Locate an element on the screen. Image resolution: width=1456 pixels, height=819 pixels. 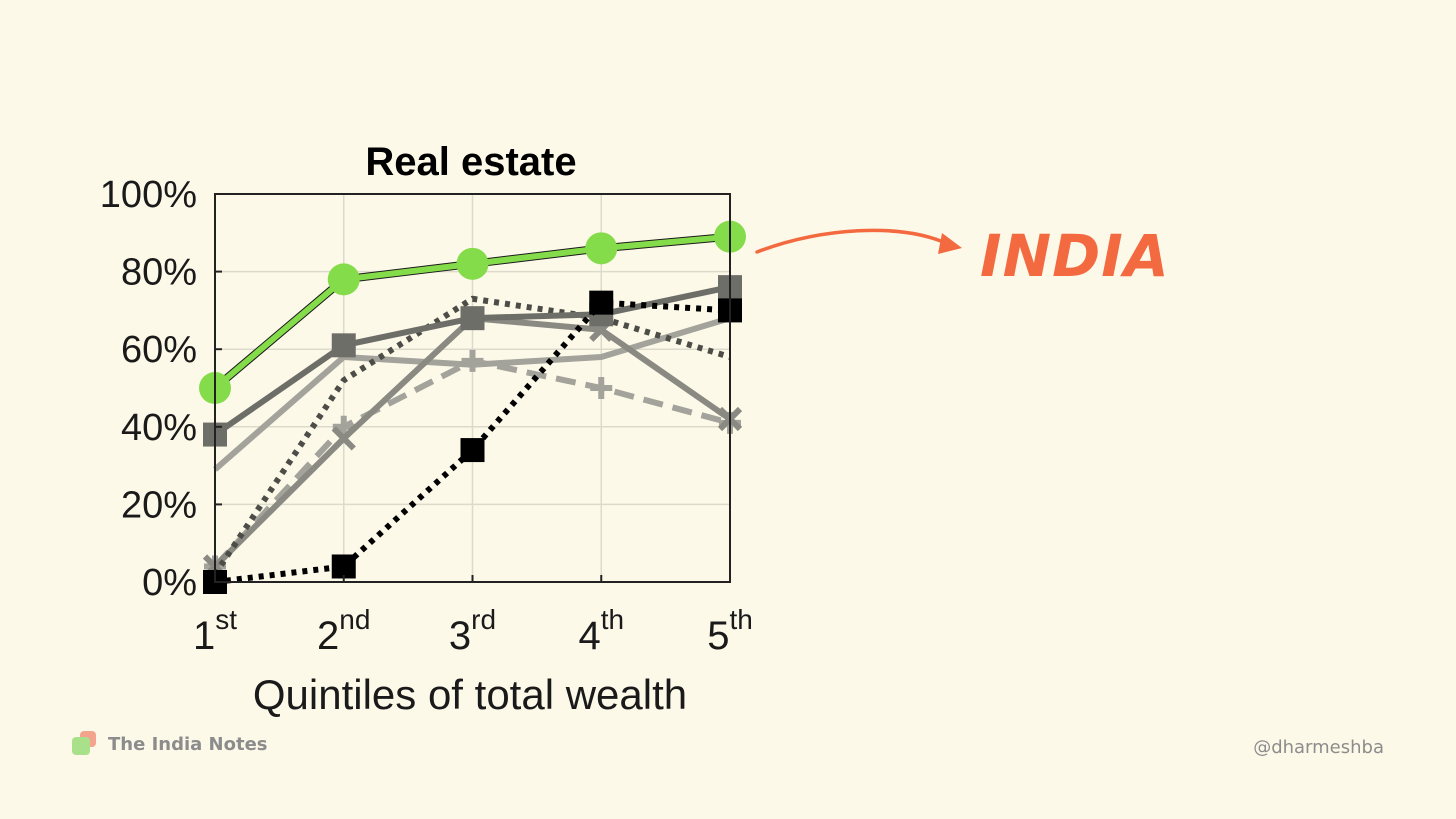
brand: The India Notes is located at coordinates (170, 744).